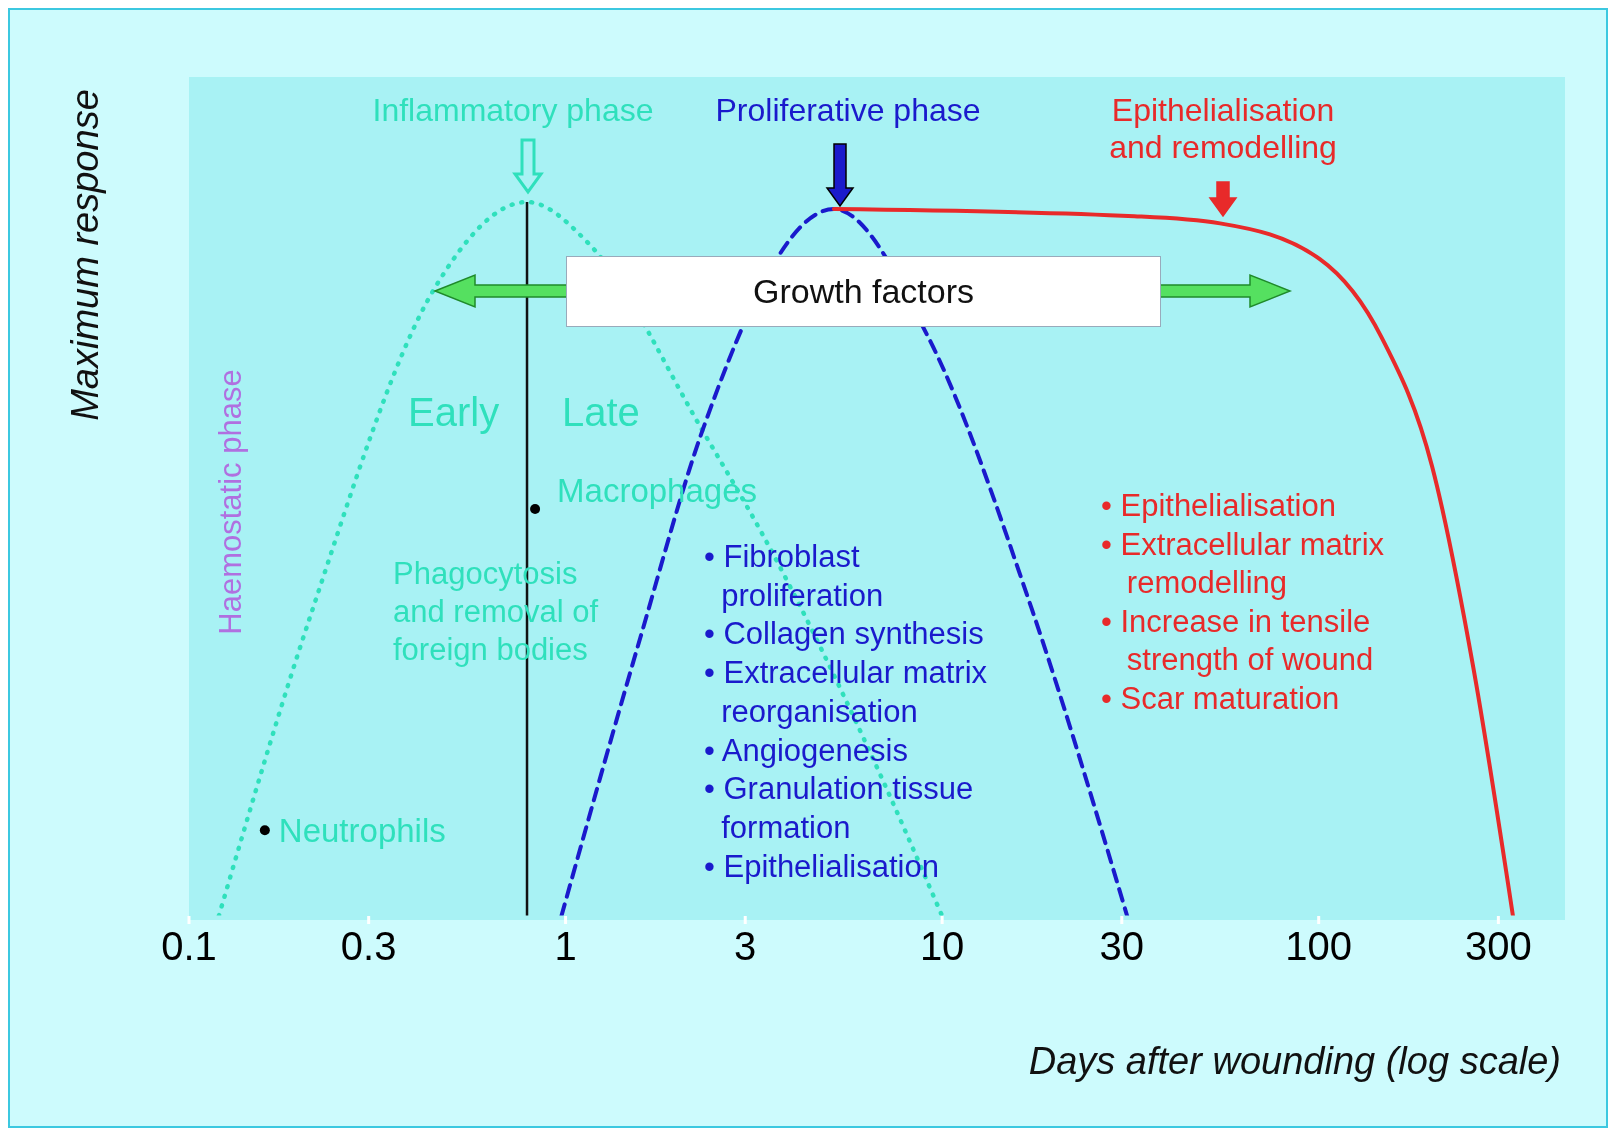 The height and width of the screenshot is (1140, 1618). Describe the element at coordinates (1122, 946) in the screenshot. I see `x-tick-label: 30` at that location.